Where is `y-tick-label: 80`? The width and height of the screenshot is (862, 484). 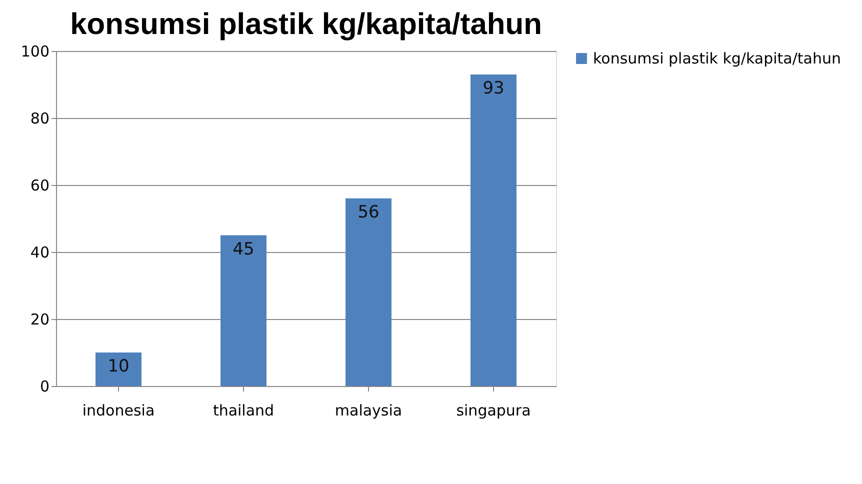 y-tick-label: 80 is located at coordinates (40, 119).